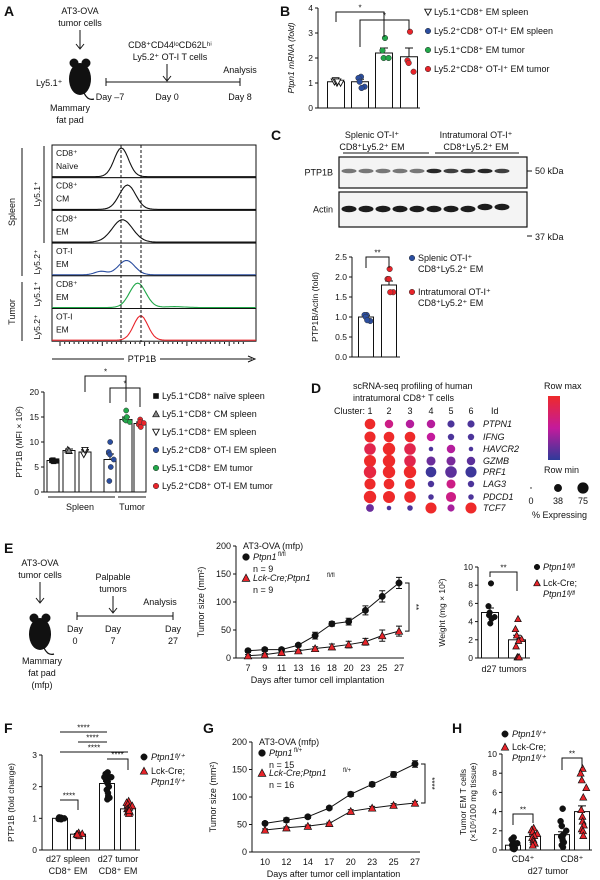  What do you see at coordinates (219, 450) in the screenshot?
I see `legend-label: Ly5.2⁺CD8⁺ OT-I EM spleen` at bounding box center [219, 450].